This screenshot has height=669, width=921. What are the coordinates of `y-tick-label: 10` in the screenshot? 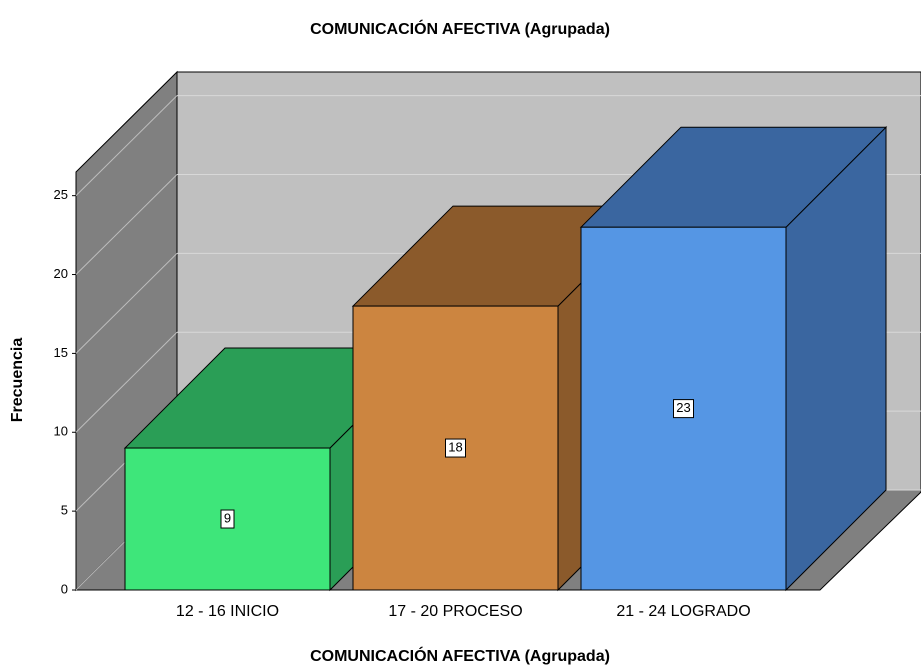 It's located at (61, 431).